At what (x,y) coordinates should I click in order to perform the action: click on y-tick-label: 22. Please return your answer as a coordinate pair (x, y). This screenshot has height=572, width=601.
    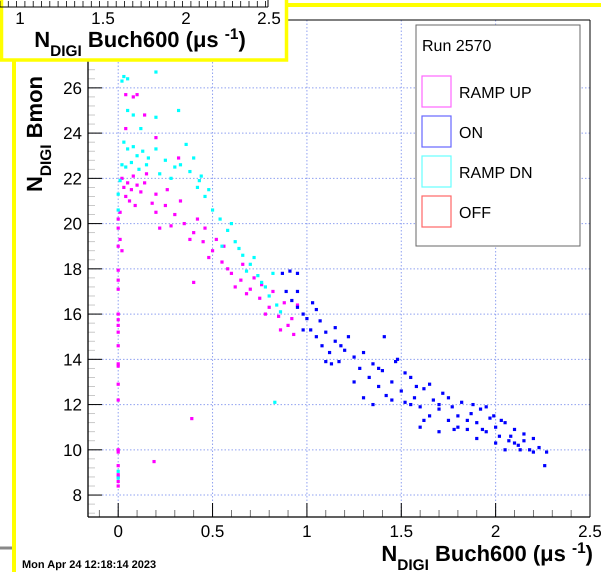
    Looking at the image, I should click on (72, 178).